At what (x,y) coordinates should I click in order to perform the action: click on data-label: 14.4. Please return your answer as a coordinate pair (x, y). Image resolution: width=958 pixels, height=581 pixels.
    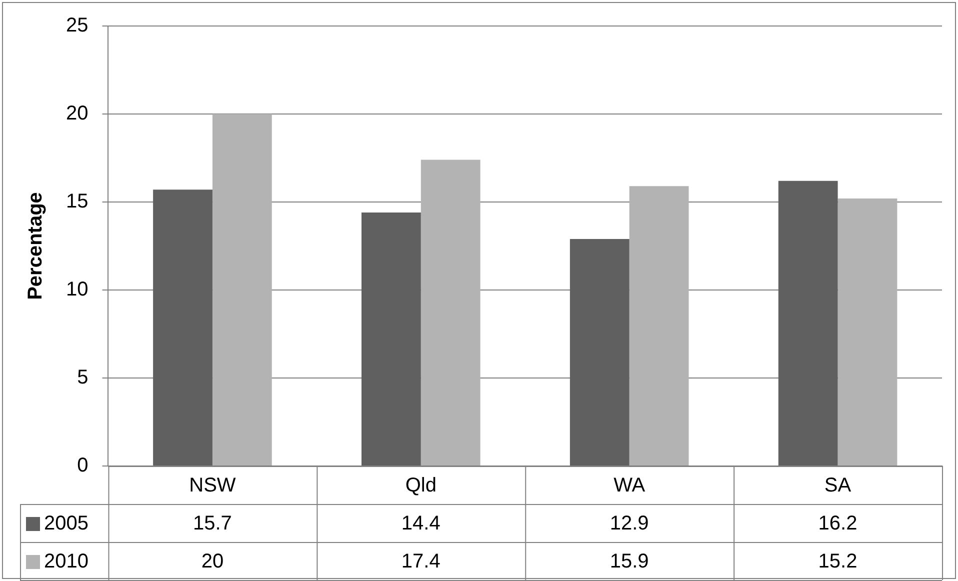
    Looking at the image, I should click on (420, 523).